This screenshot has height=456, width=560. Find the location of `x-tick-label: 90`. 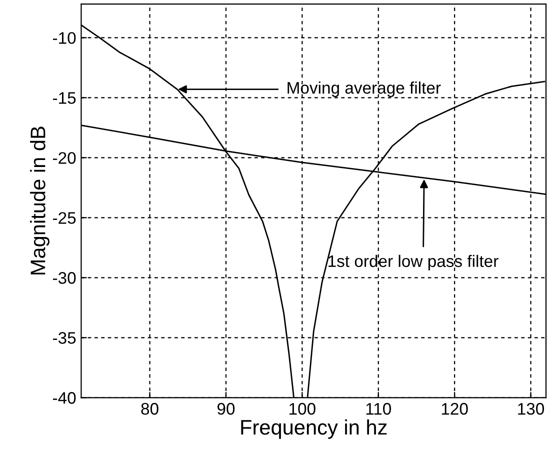

x-tick-label: 90 is located at coordinates (226, 408).